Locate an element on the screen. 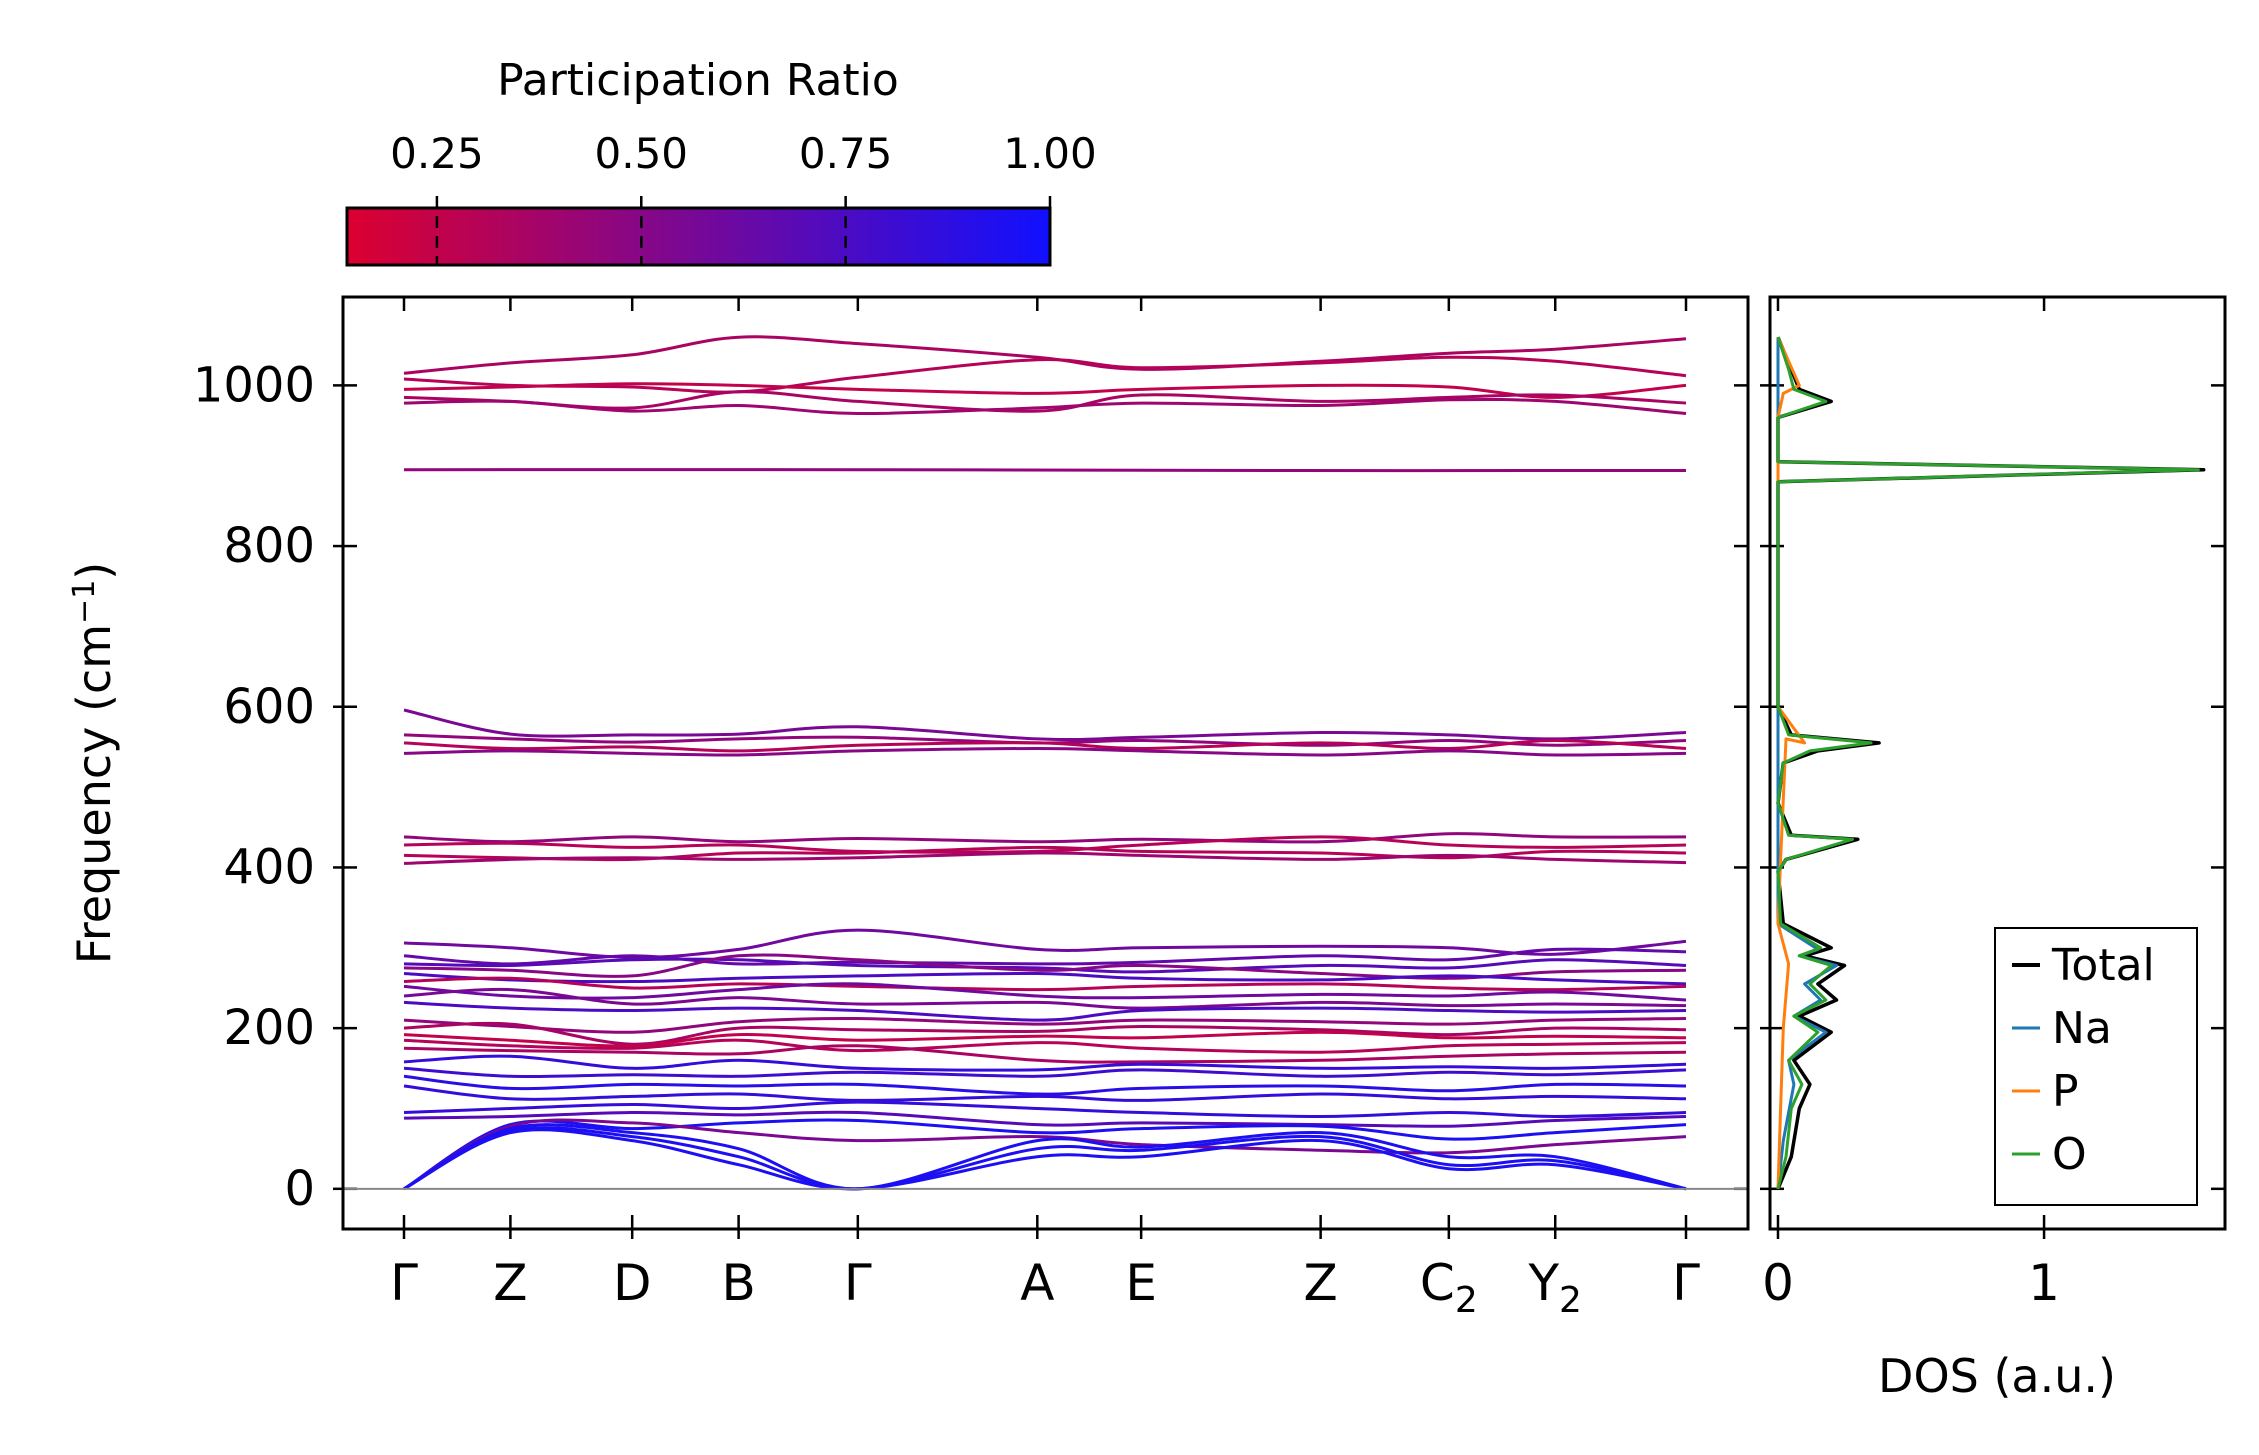 Image resolution: width=2259 pixels, height=1455 pixels. y-tick: 0 is located at coordinates (1016, 1189).